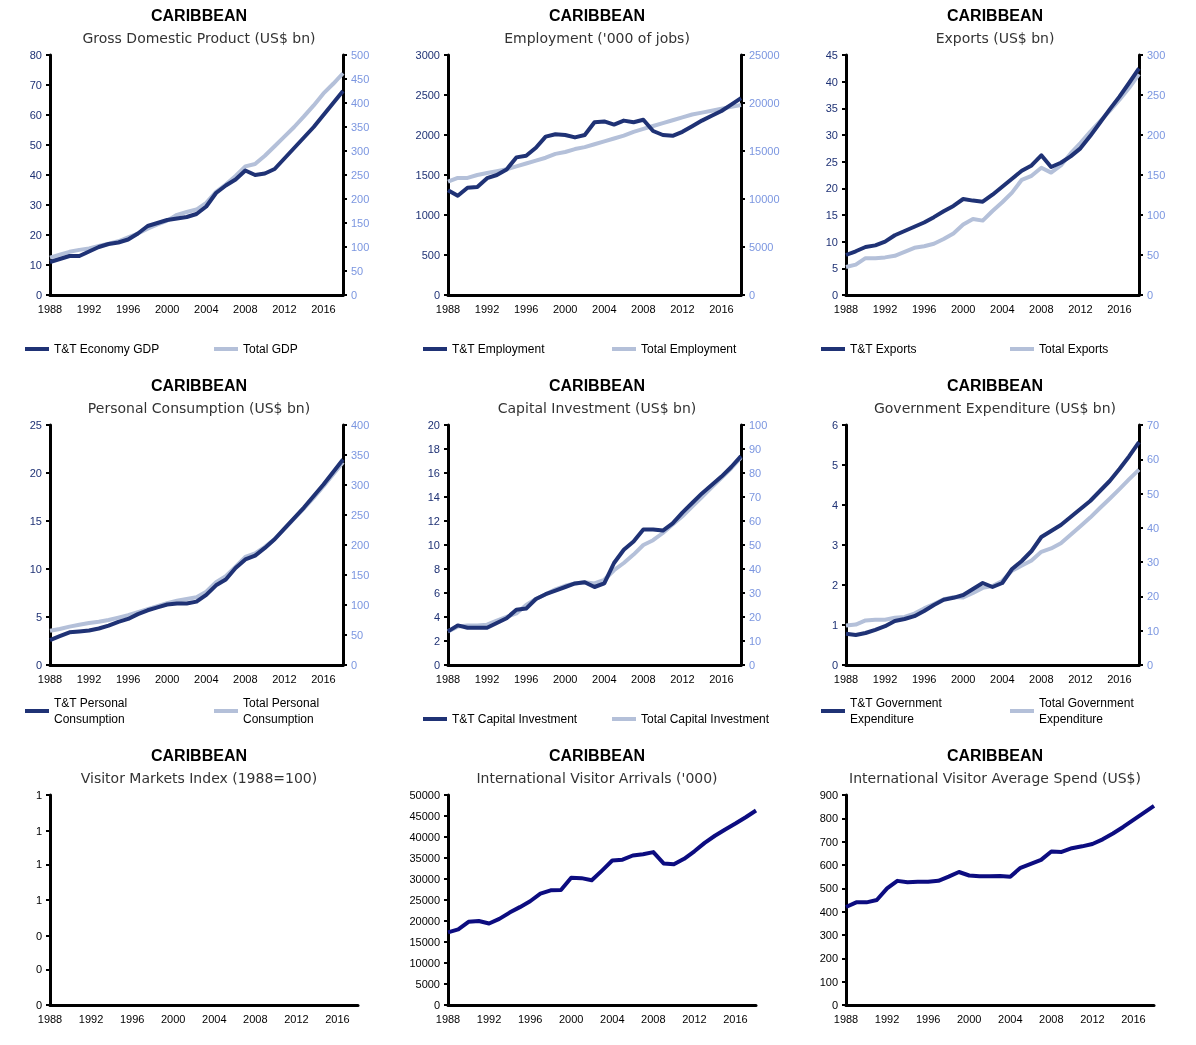 Image resolution: width=1196 pixels, height=1045 pixels. What do you see at coordinates (427, 55) in the screenshot?
I see `y-tick-label: 3000` at bounding box center [427, 55].